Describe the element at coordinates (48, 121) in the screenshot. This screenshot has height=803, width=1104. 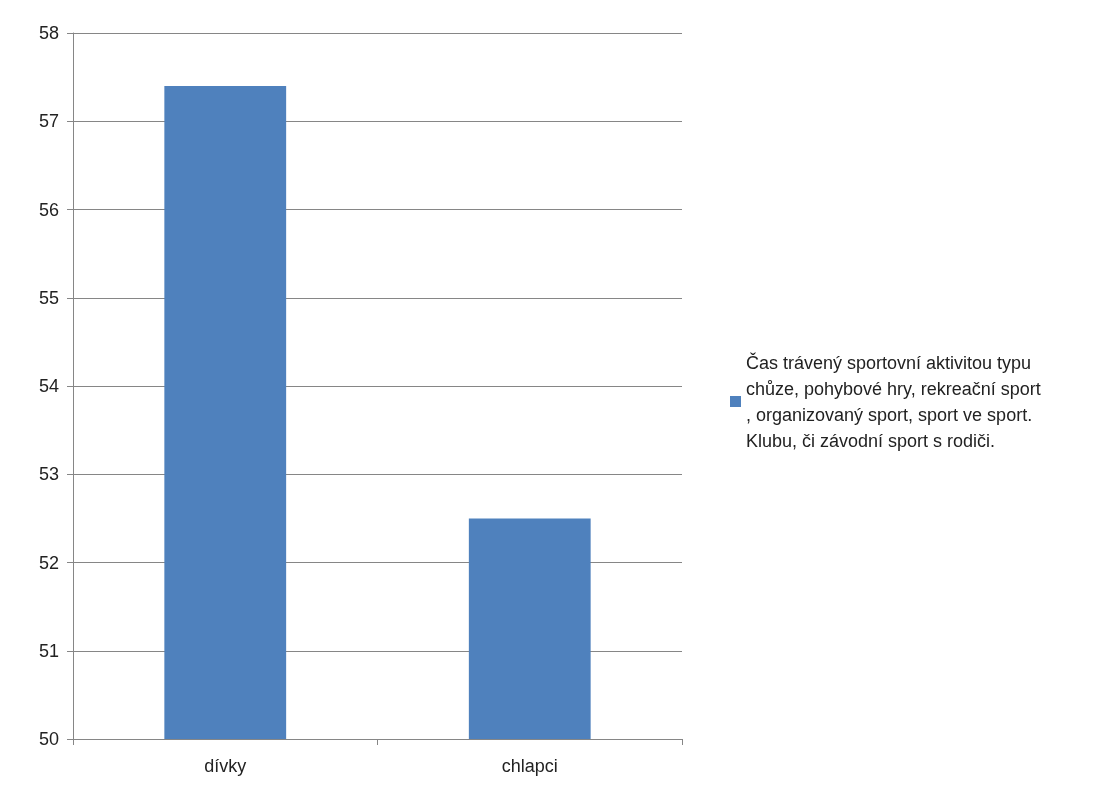
I see `y-tick-label: 57` at that location.